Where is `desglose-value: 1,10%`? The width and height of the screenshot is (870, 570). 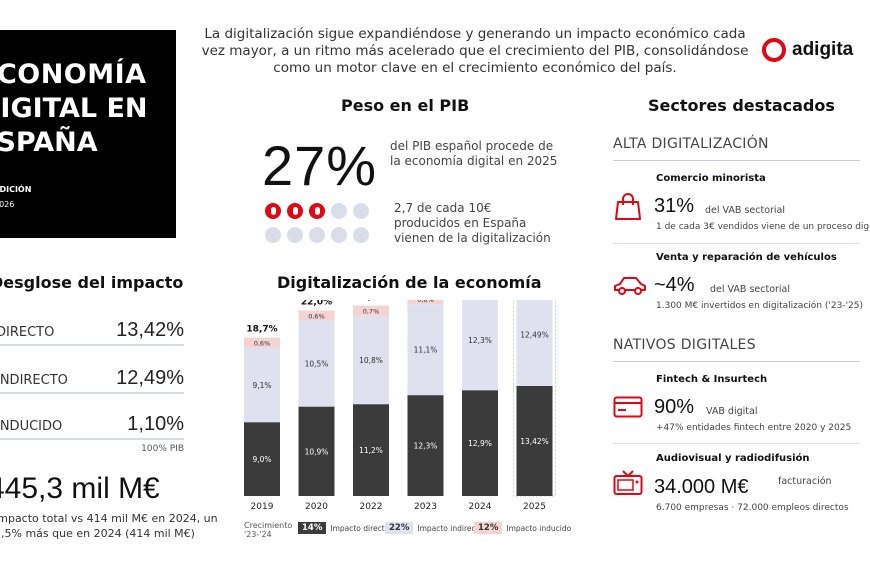 desglose-value: 1,10% is located at coordinates (155, 424).